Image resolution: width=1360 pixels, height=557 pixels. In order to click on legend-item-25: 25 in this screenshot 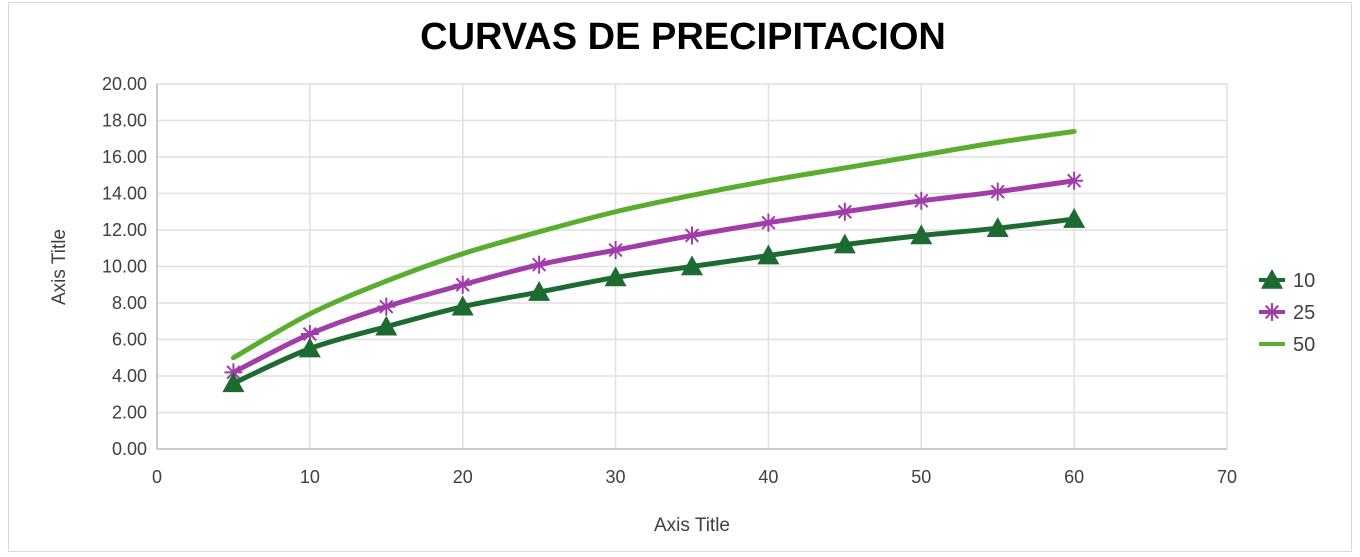, I will do `click(1287, 313)`.